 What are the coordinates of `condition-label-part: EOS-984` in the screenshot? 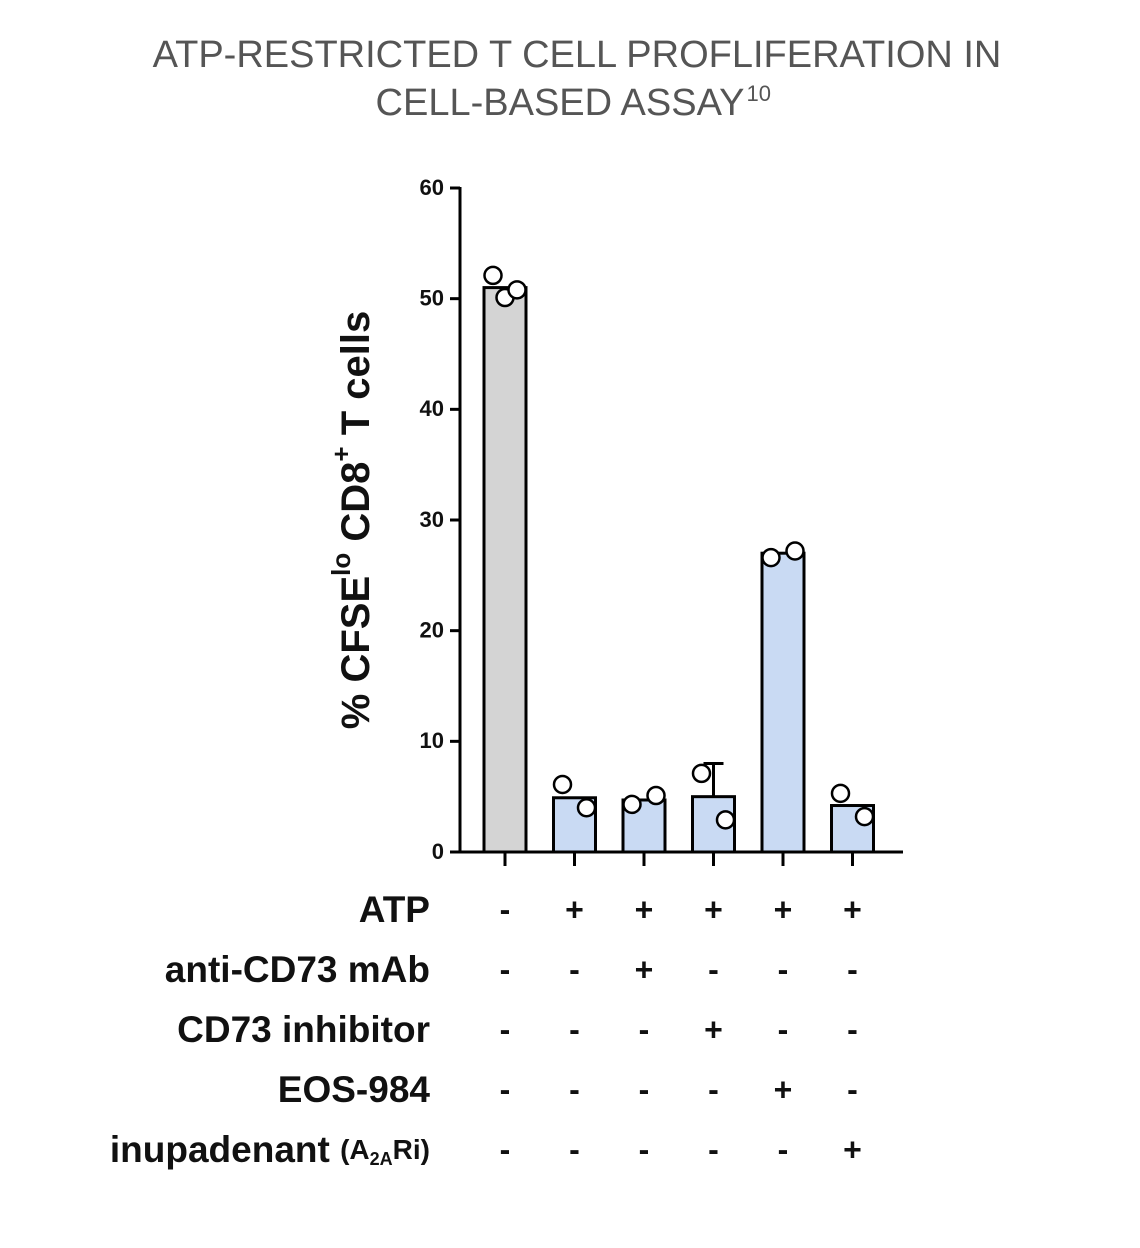 It's located at (354, 1089).